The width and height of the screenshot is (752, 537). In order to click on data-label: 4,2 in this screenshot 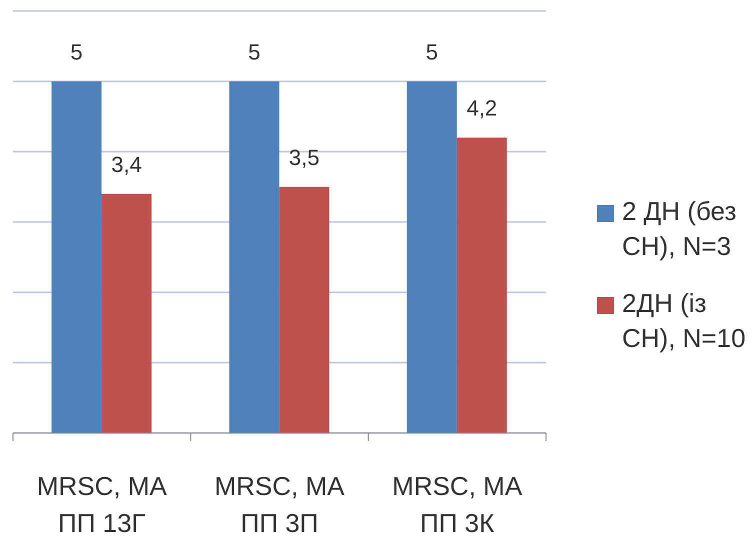, I will do `click(482, 108)`.